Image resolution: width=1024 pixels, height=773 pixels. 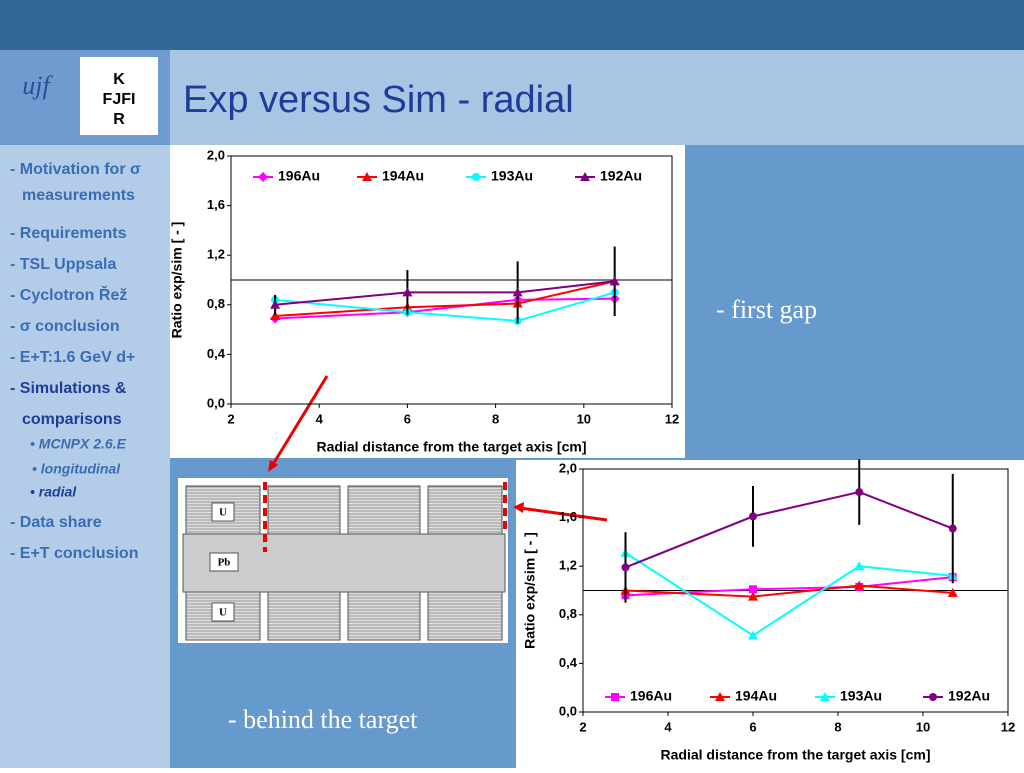 What do you see at coordinates (766, 309) in the screenshot?
I see `note: - first gap` at bounding box center [766, 309].